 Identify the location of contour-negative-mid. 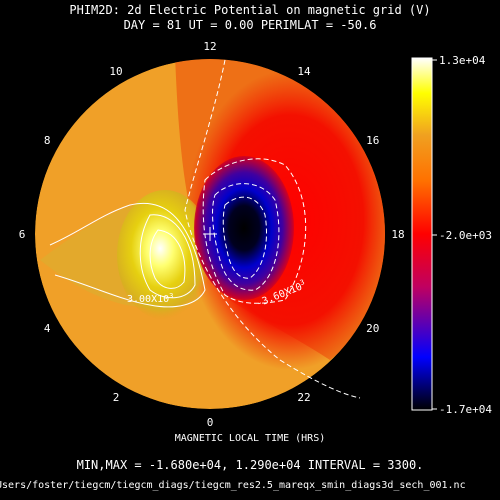
(246, 237).